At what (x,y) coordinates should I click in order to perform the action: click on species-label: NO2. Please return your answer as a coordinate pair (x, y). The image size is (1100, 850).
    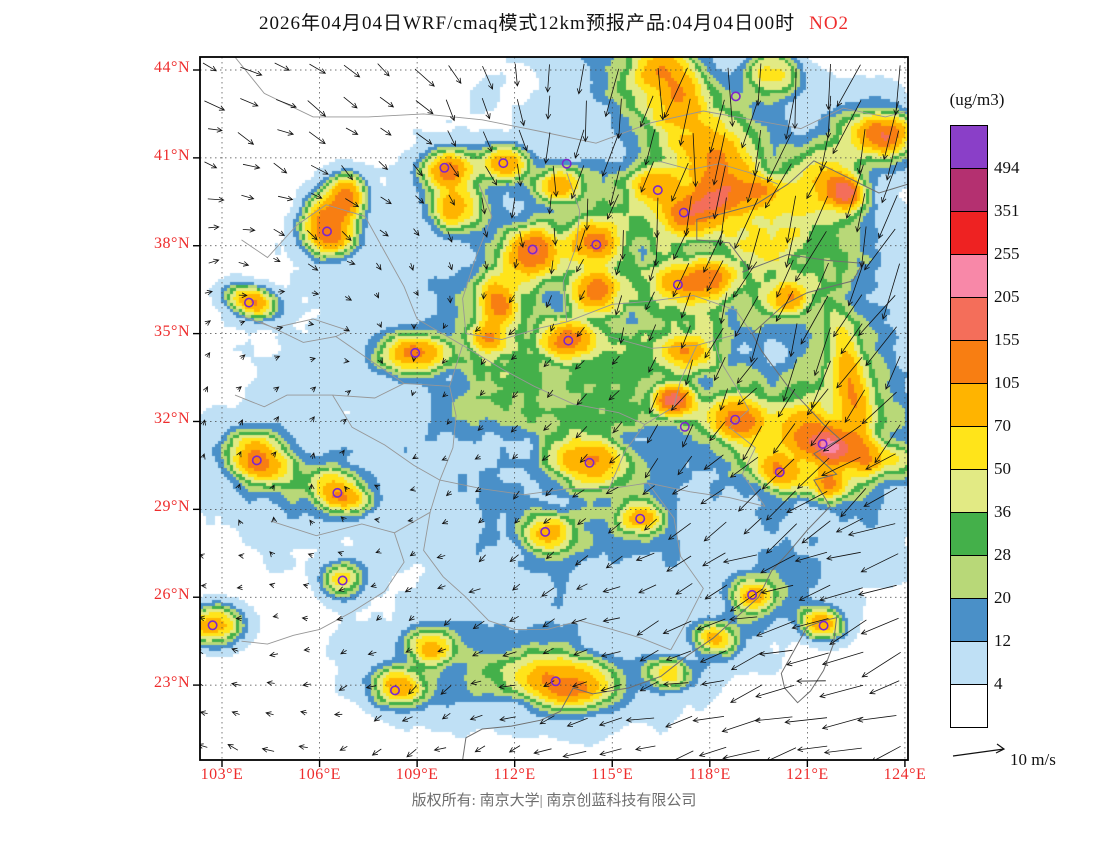
    Looking at the image, I should click on (829, 23).